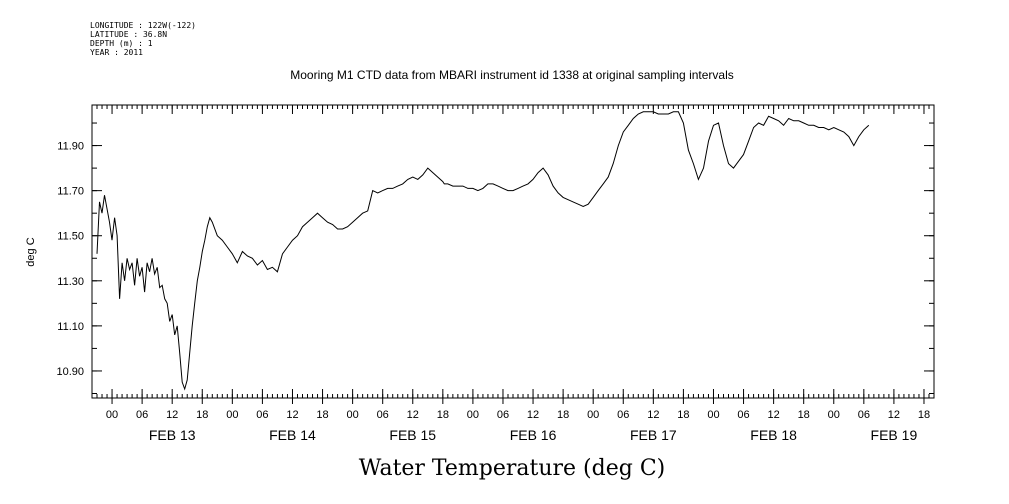 The width and height of the screenshot is (1009, 504). What do you see at coordinates (292, 435) in the screenshot?
I see `day-label: FEB 14` at bounding box center [292, 435].